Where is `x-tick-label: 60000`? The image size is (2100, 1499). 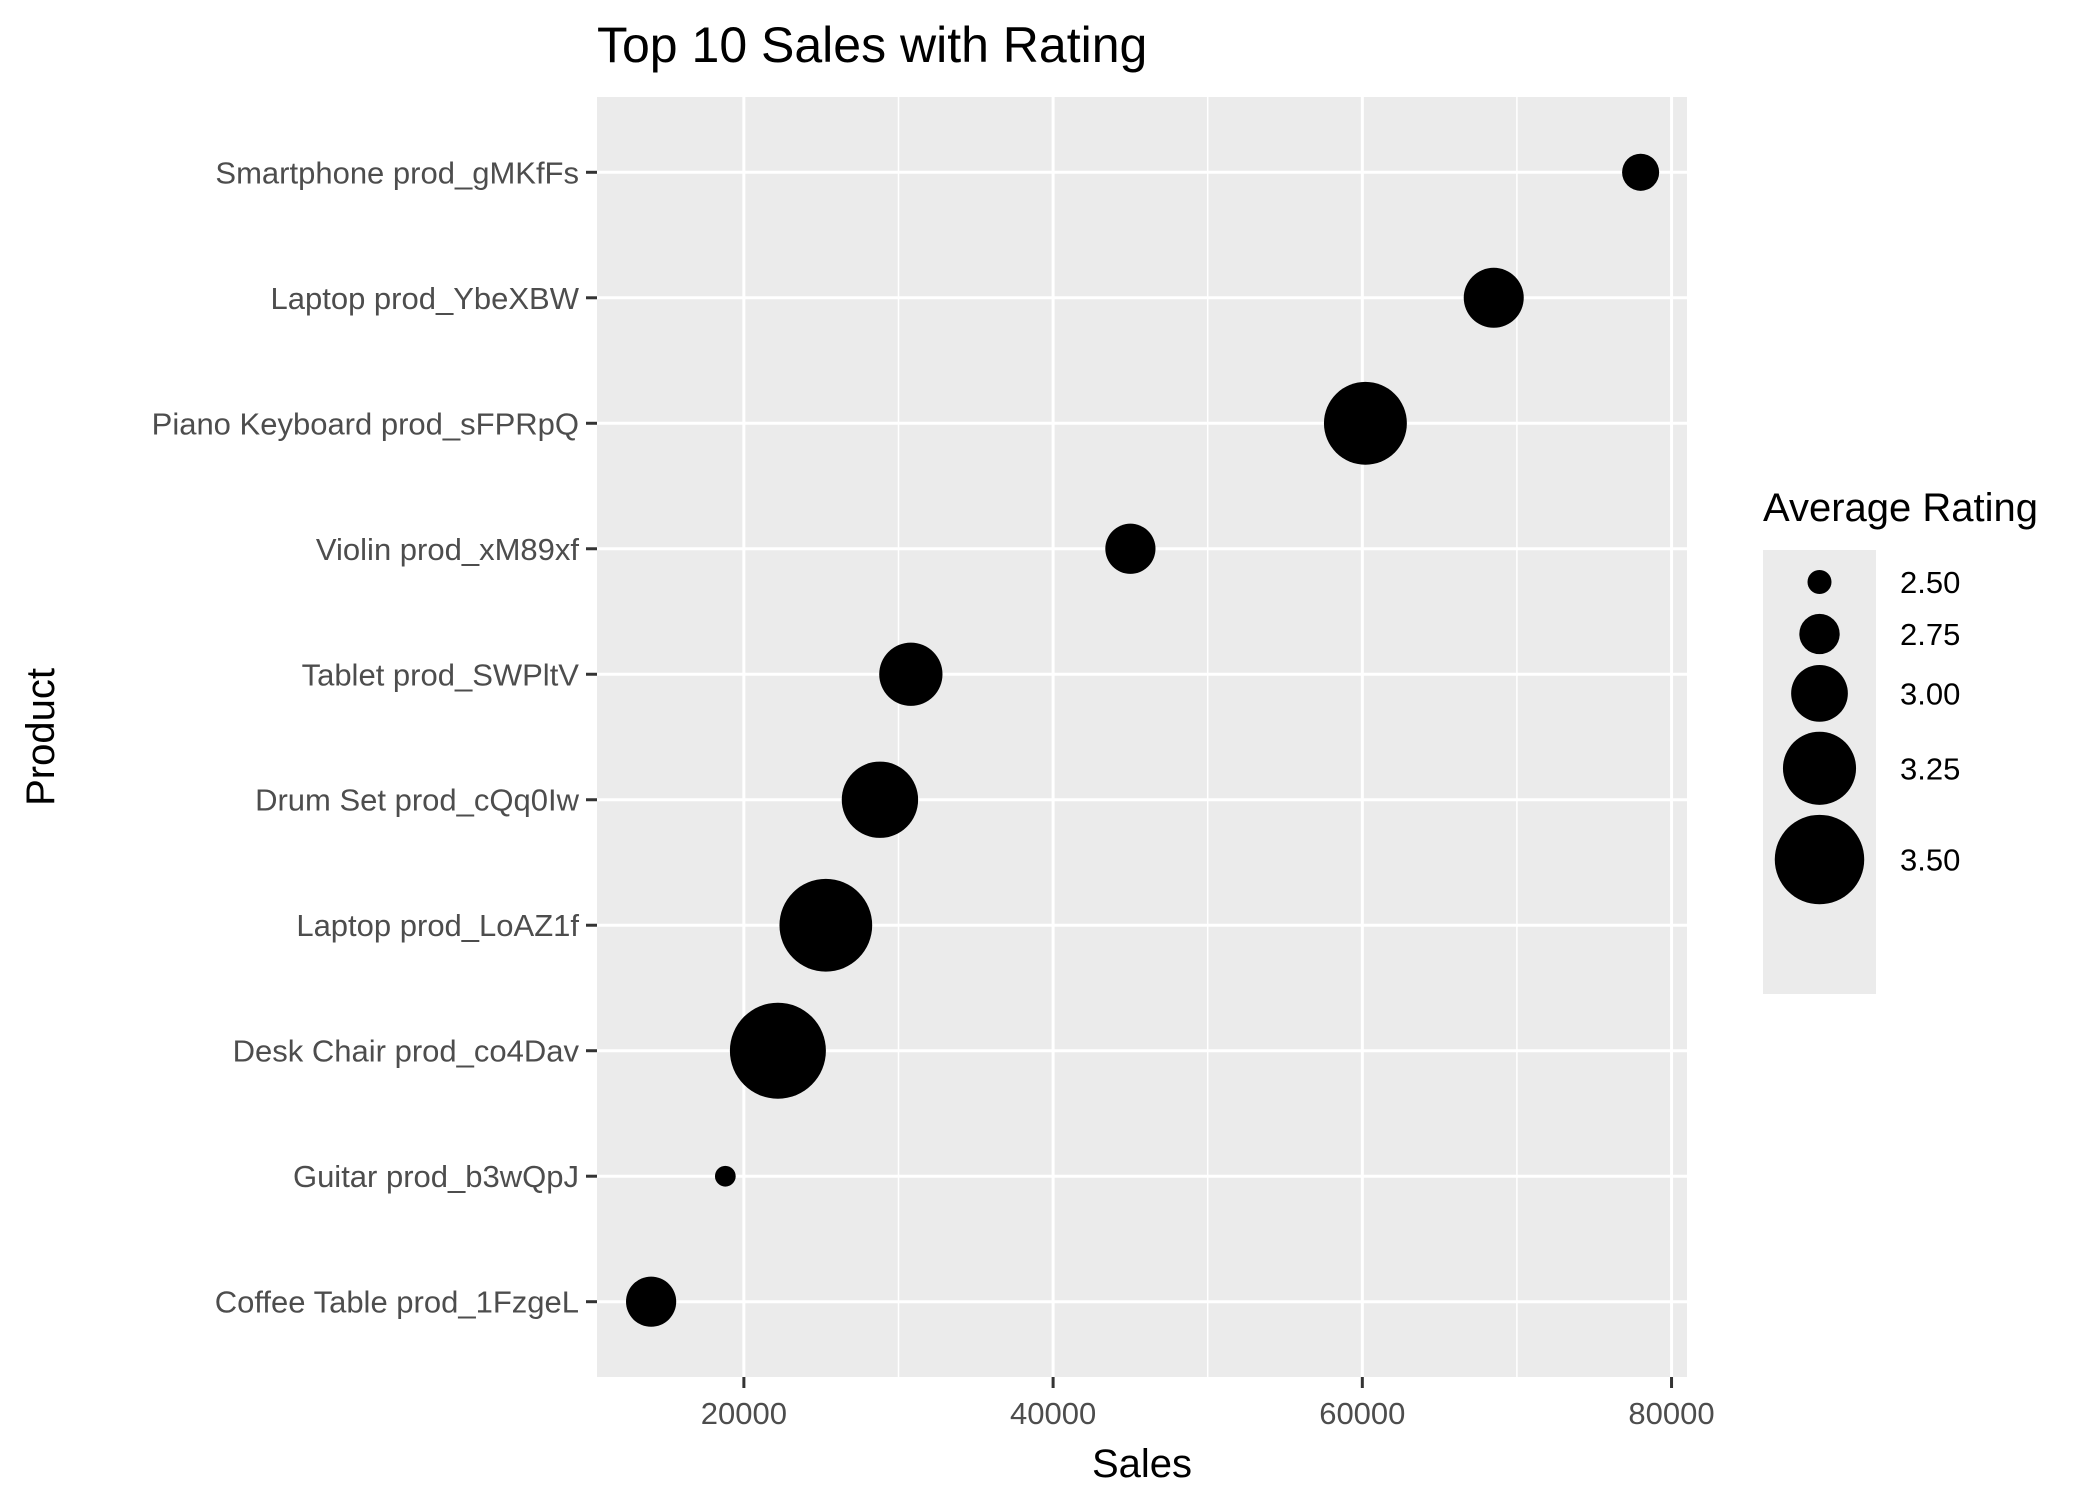
x-tick-label: 60000 is located at coordinates (1362, 1413).